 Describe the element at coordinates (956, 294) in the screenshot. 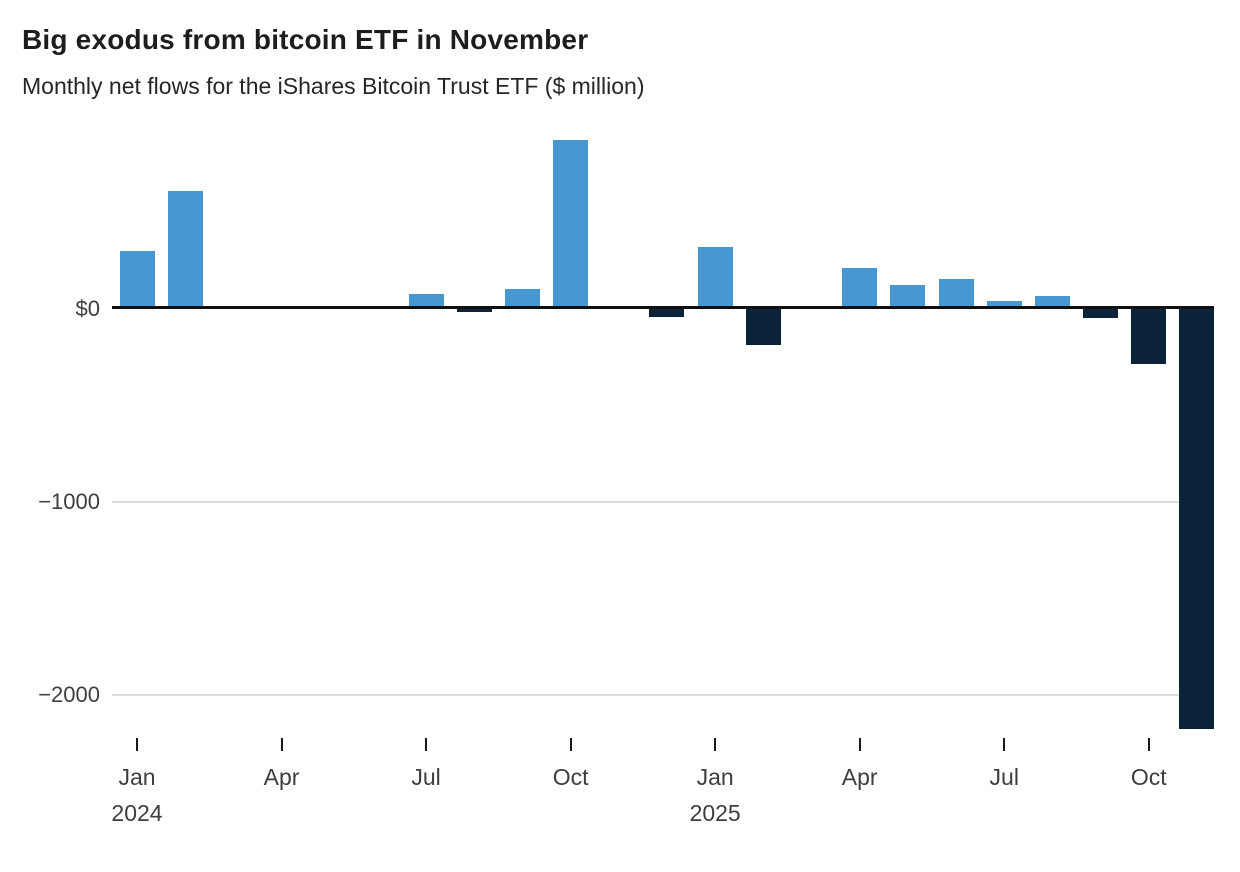

I see `bar-jun-2025` at that location.